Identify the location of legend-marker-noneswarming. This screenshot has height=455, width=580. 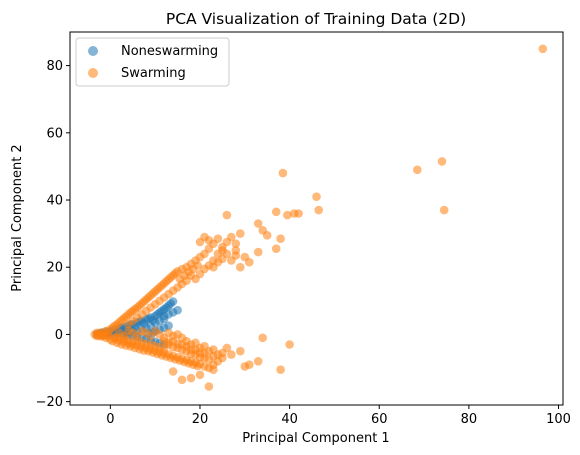
(93, 51).